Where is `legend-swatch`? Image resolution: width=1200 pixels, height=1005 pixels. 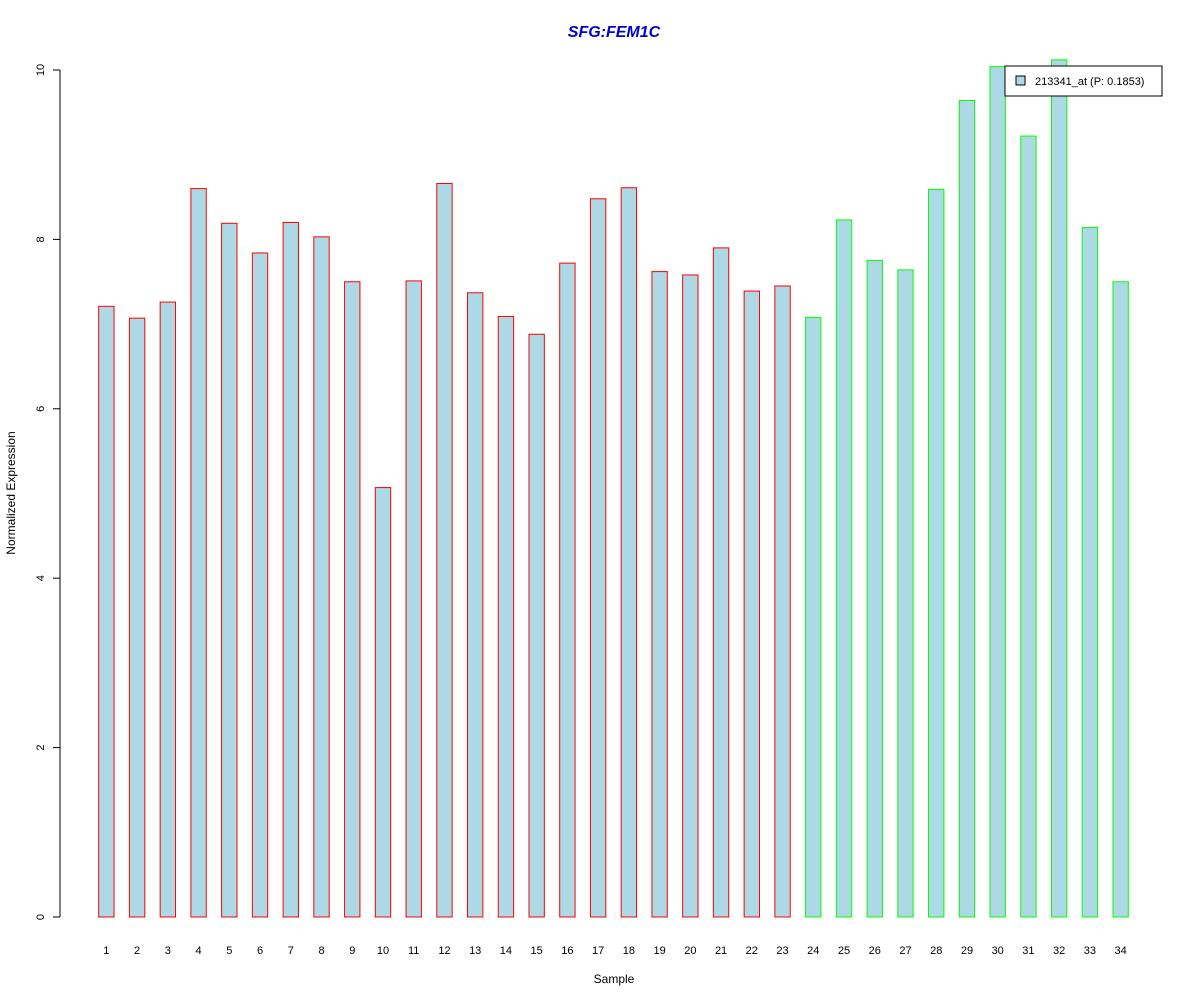
legend-swatch is located at coordinates (1020, 80).